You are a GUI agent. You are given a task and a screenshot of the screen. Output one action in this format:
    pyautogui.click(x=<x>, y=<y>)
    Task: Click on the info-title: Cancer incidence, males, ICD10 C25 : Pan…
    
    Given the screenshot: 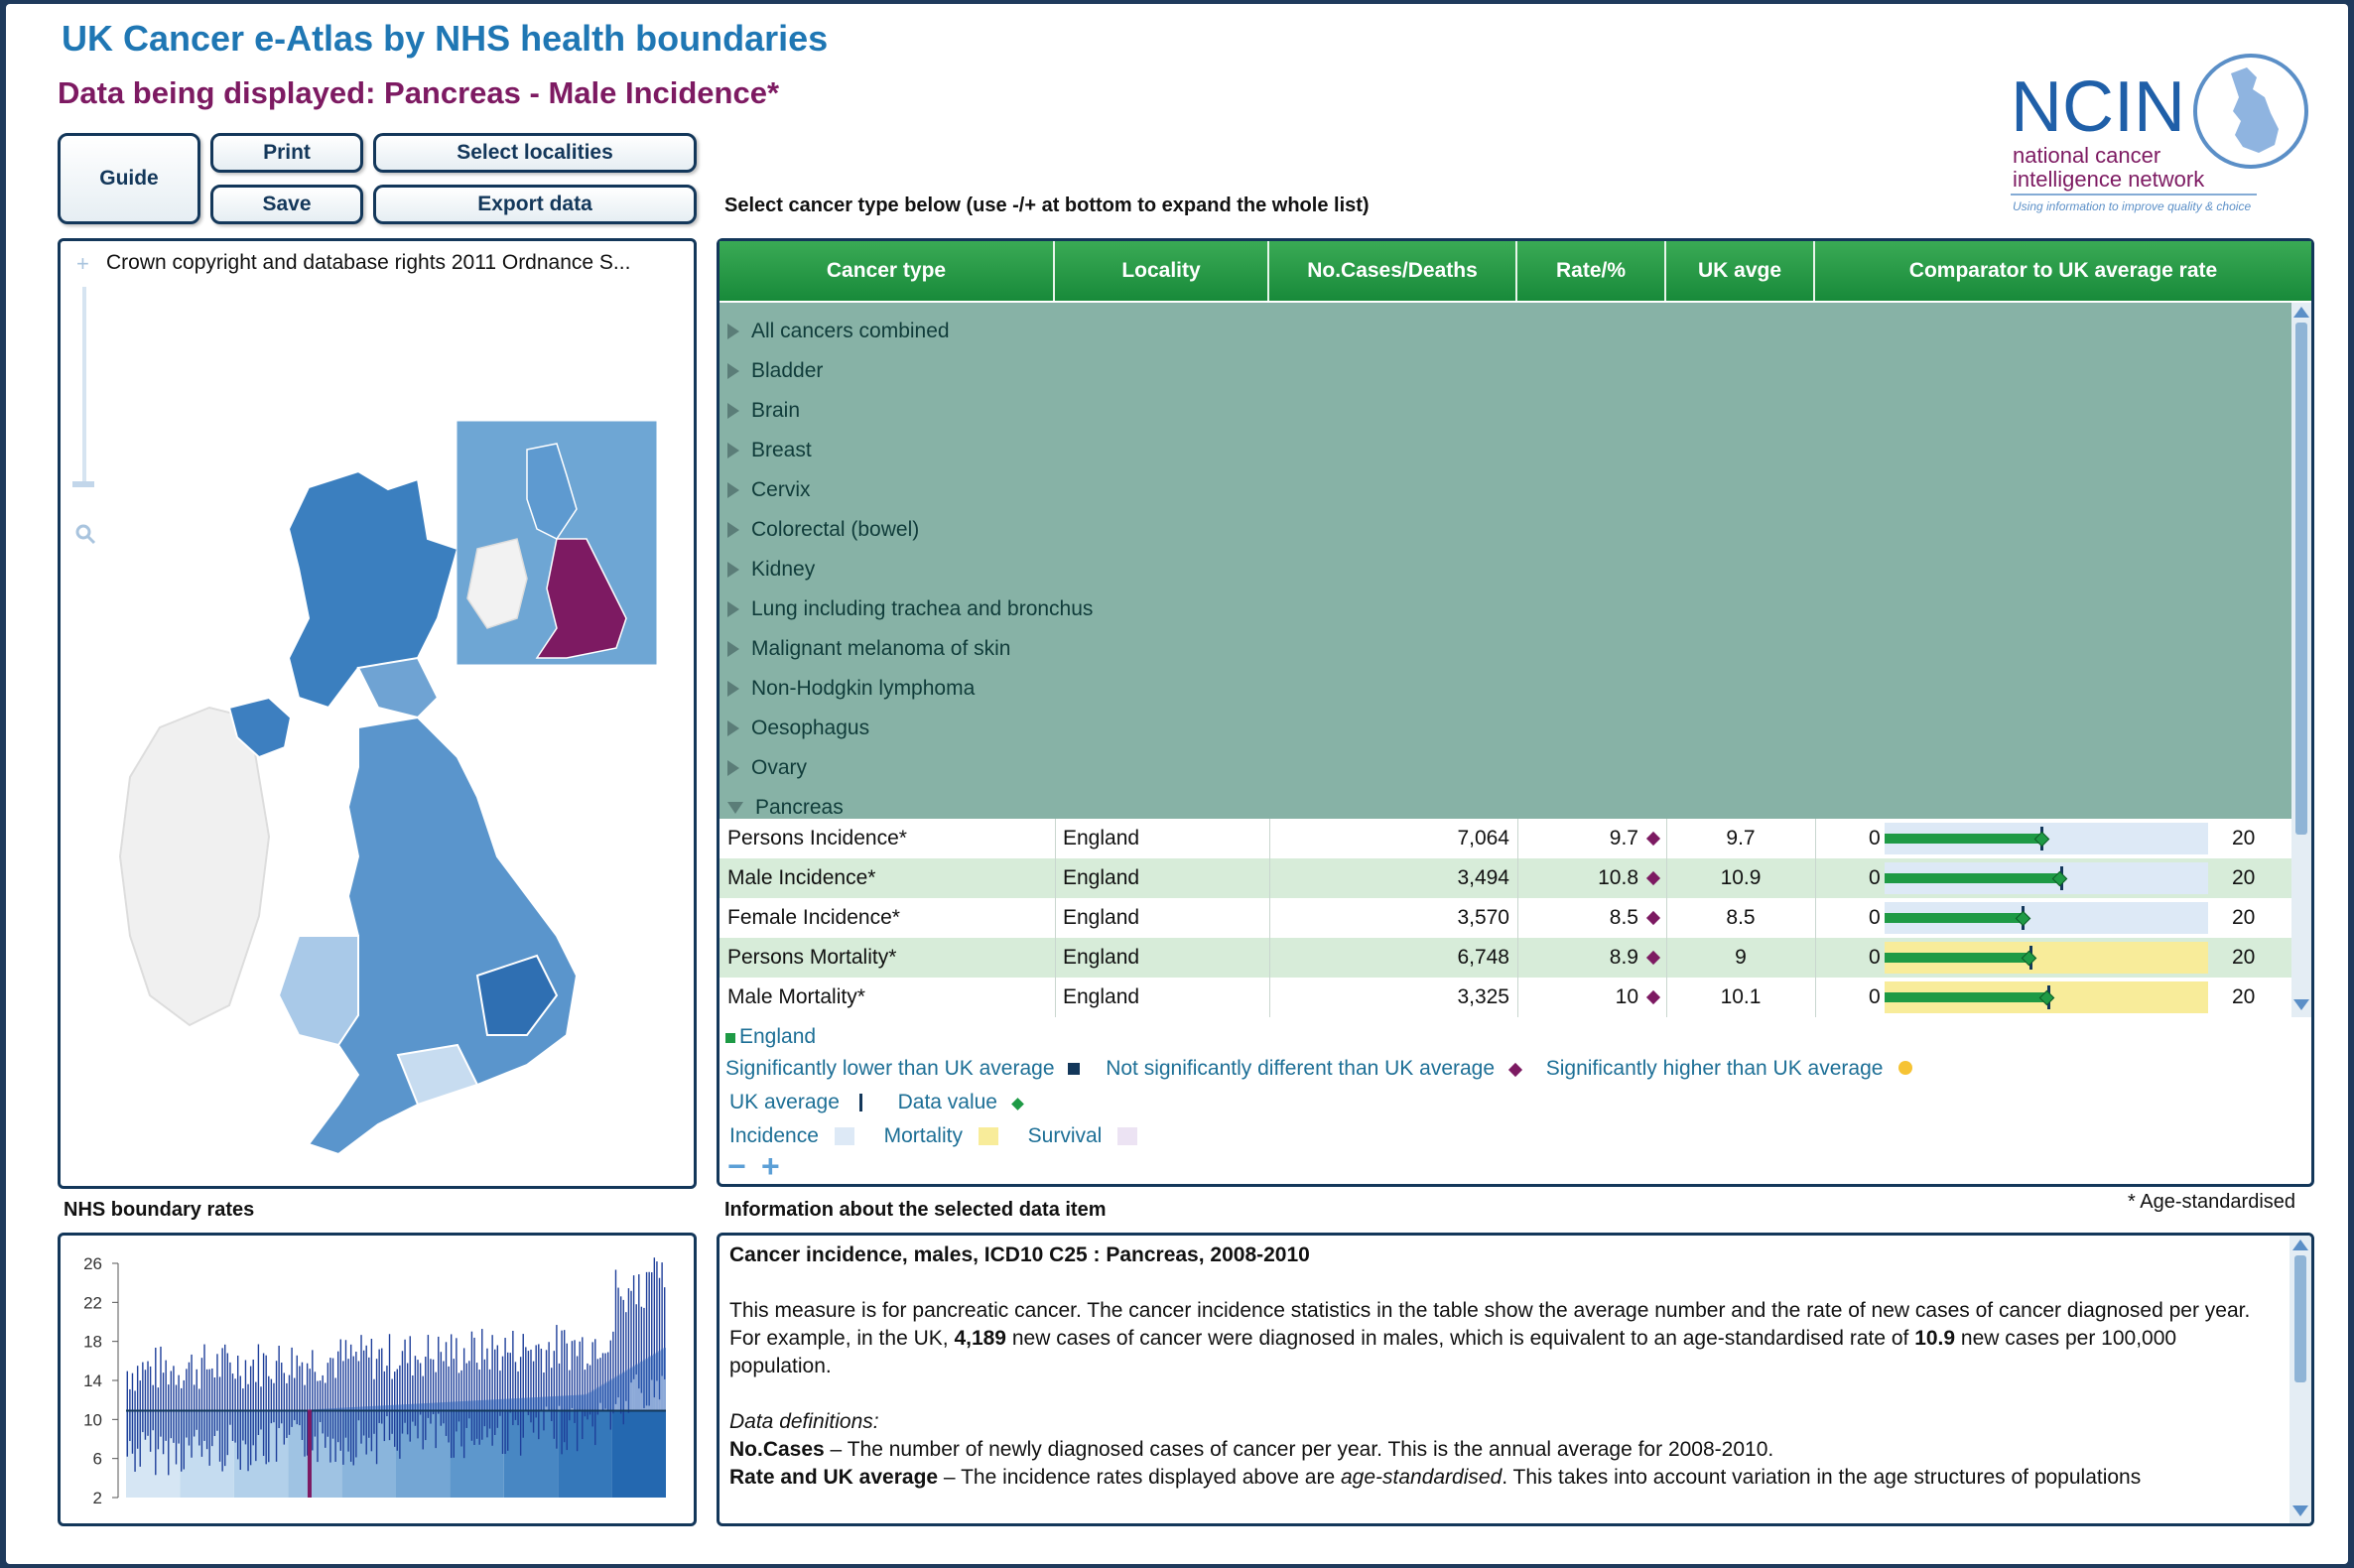 What is the action you would take?
    pyautogui.click(x=1020, y=1254)
    